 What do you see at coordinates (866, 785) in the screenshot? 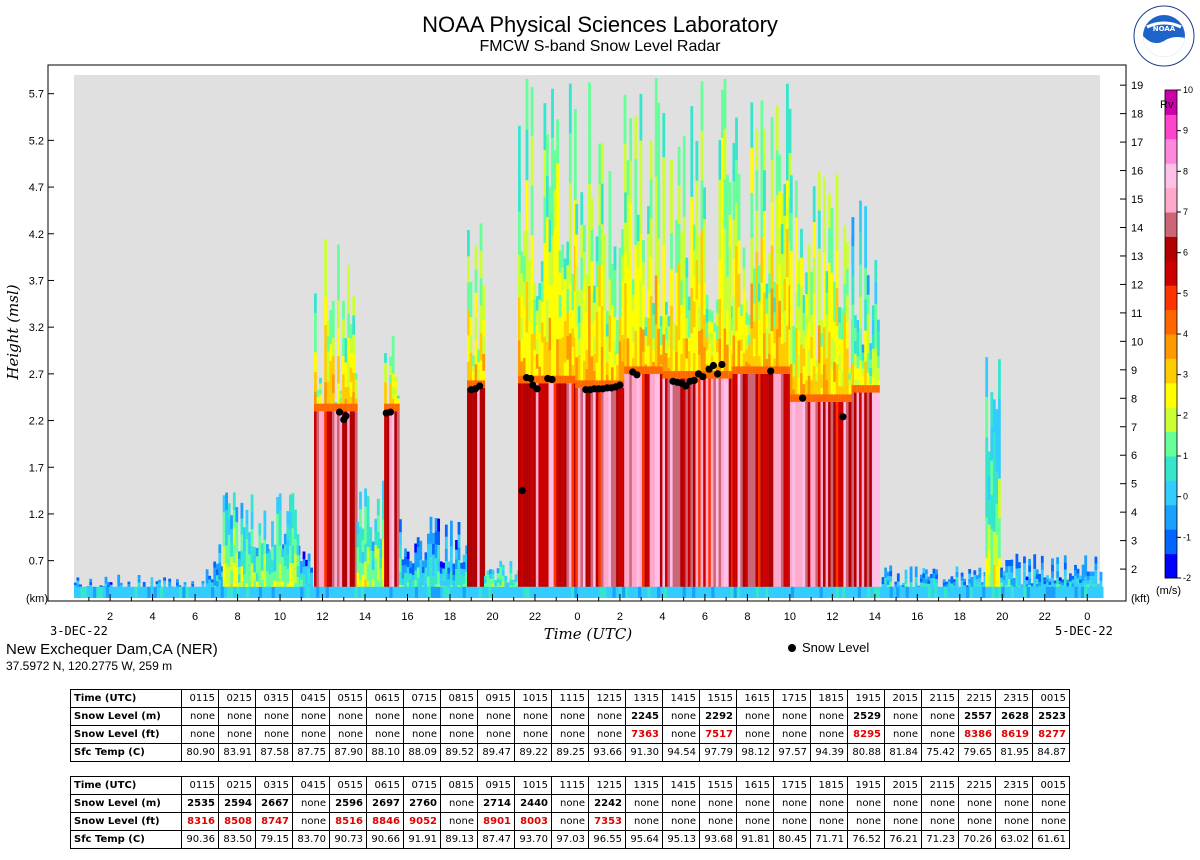
I see `table-cell: 1915` at bounding box center [866, 785].